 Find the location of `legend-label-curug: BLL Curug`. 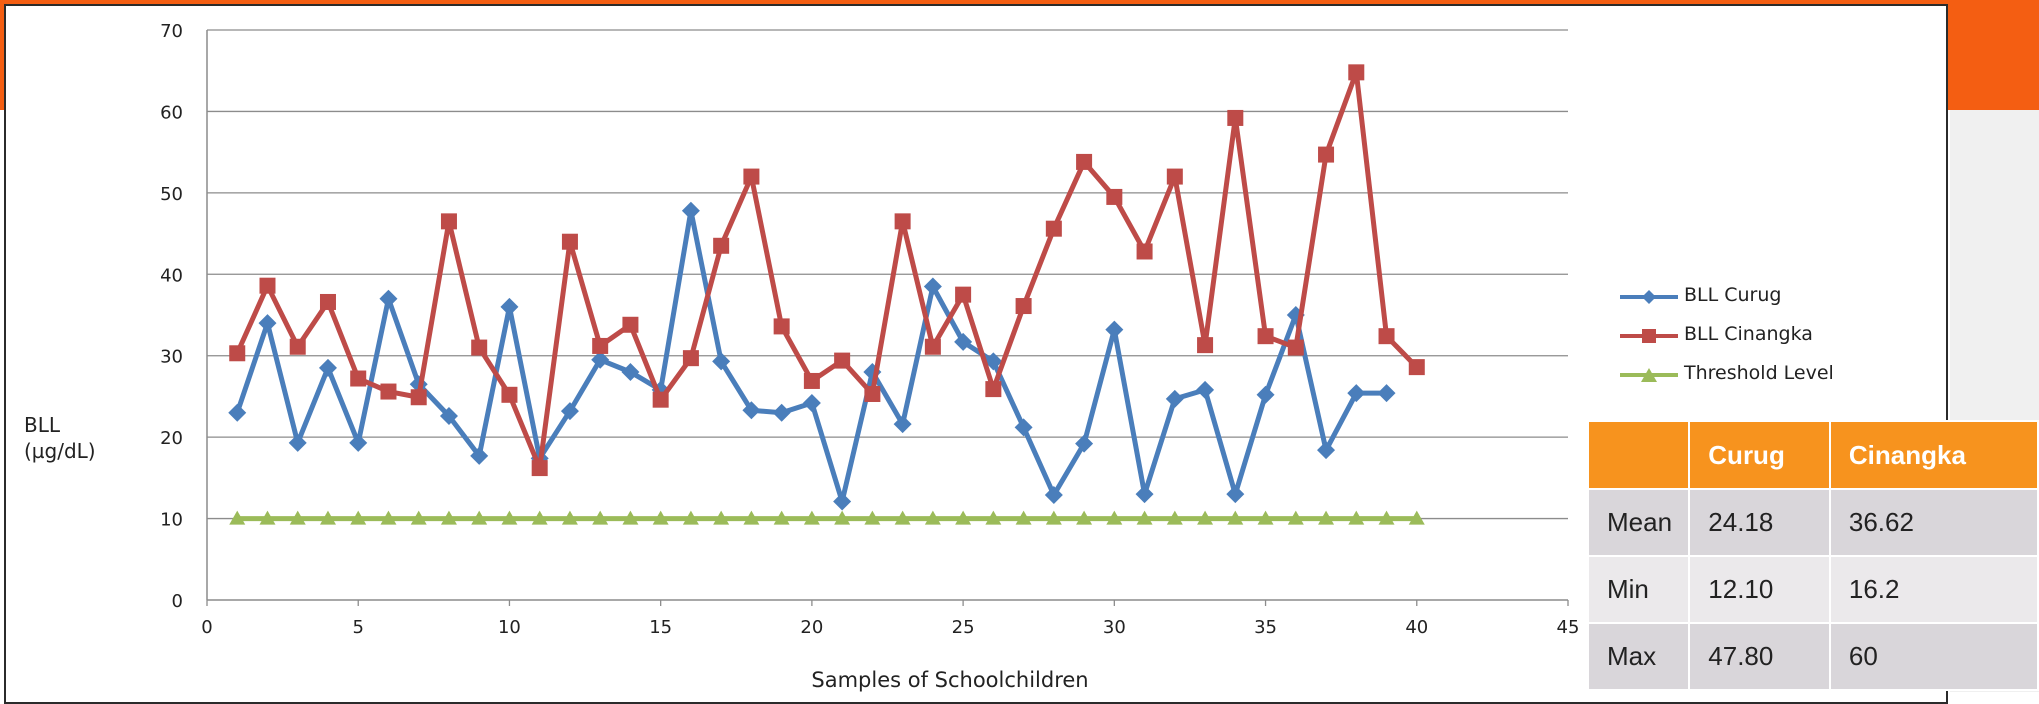

legend-label-curug: BLL Curug is located at coordinates (1733, 295).